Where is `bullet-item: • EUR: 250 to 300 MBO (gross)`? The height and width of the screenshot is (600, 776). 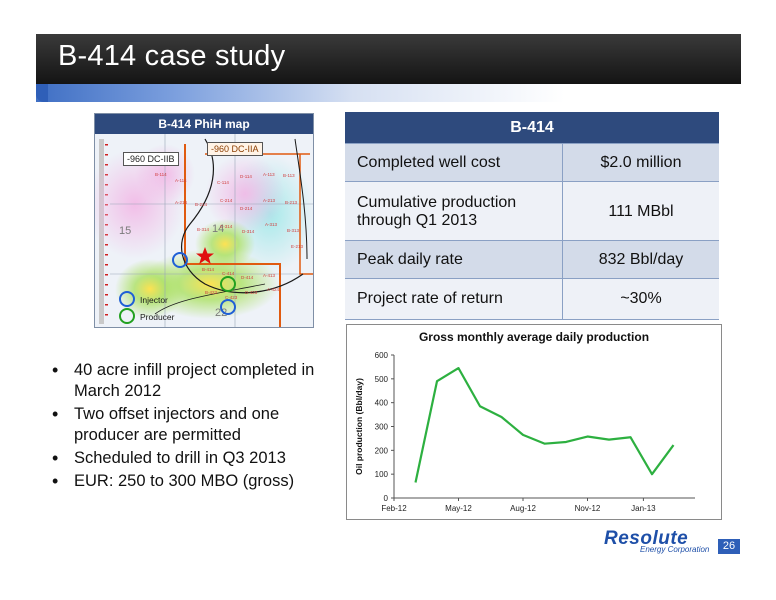
bullet-item: • EUR: 250 to 300 MBO (gross) is located at coordinates (173, 481).